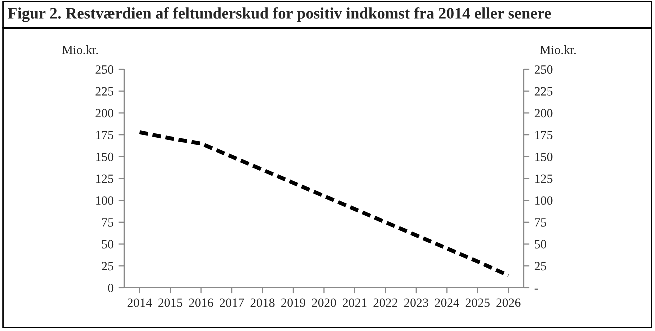 The height and width of the screenshot is (331, 655). Describe the element at coordinates (232, 303) in the screenshot. I see `x-tick-label: 2017` at that location.